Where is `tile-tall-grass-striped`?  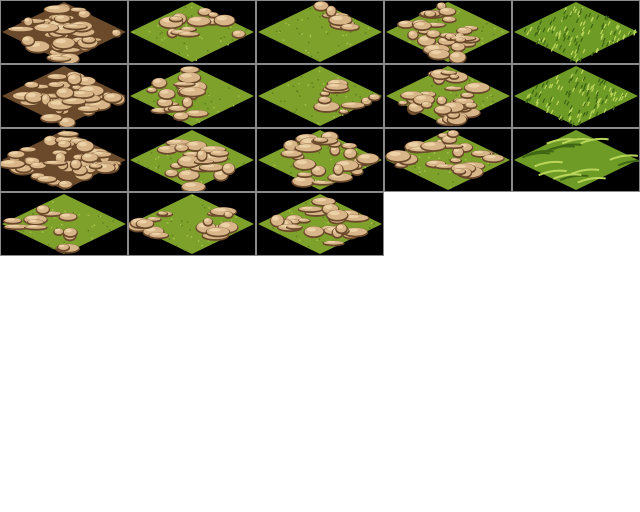 tile-tall-grass-striped is located at coordinates (576, 160).